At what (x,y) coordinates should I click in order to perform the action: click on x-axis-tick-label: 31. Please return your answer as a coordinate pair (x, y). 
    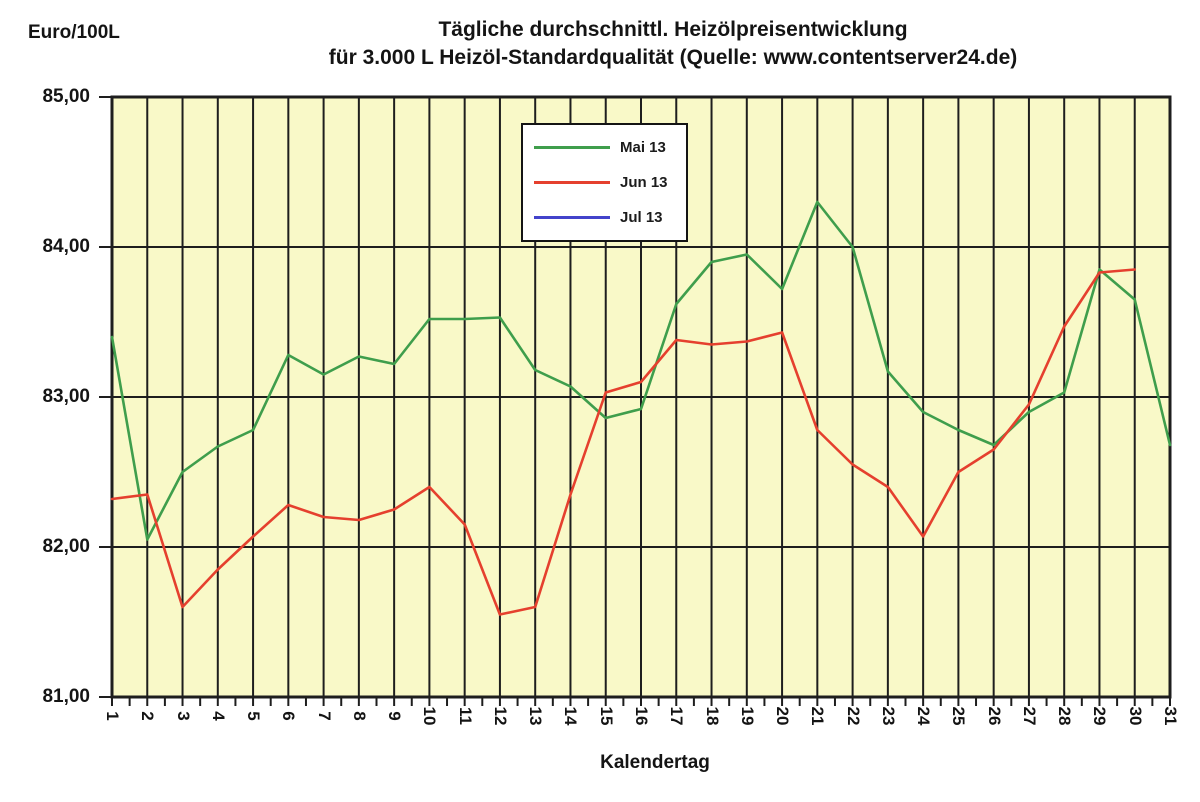
    Looking at the image, I should click on (1170, 716).